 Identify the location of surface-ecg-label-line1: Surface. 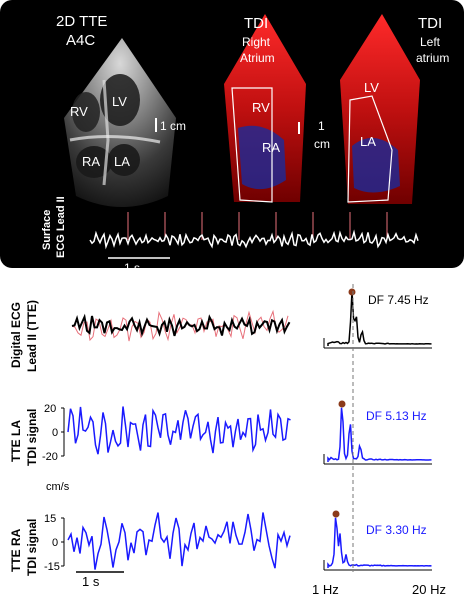
(47, 230).